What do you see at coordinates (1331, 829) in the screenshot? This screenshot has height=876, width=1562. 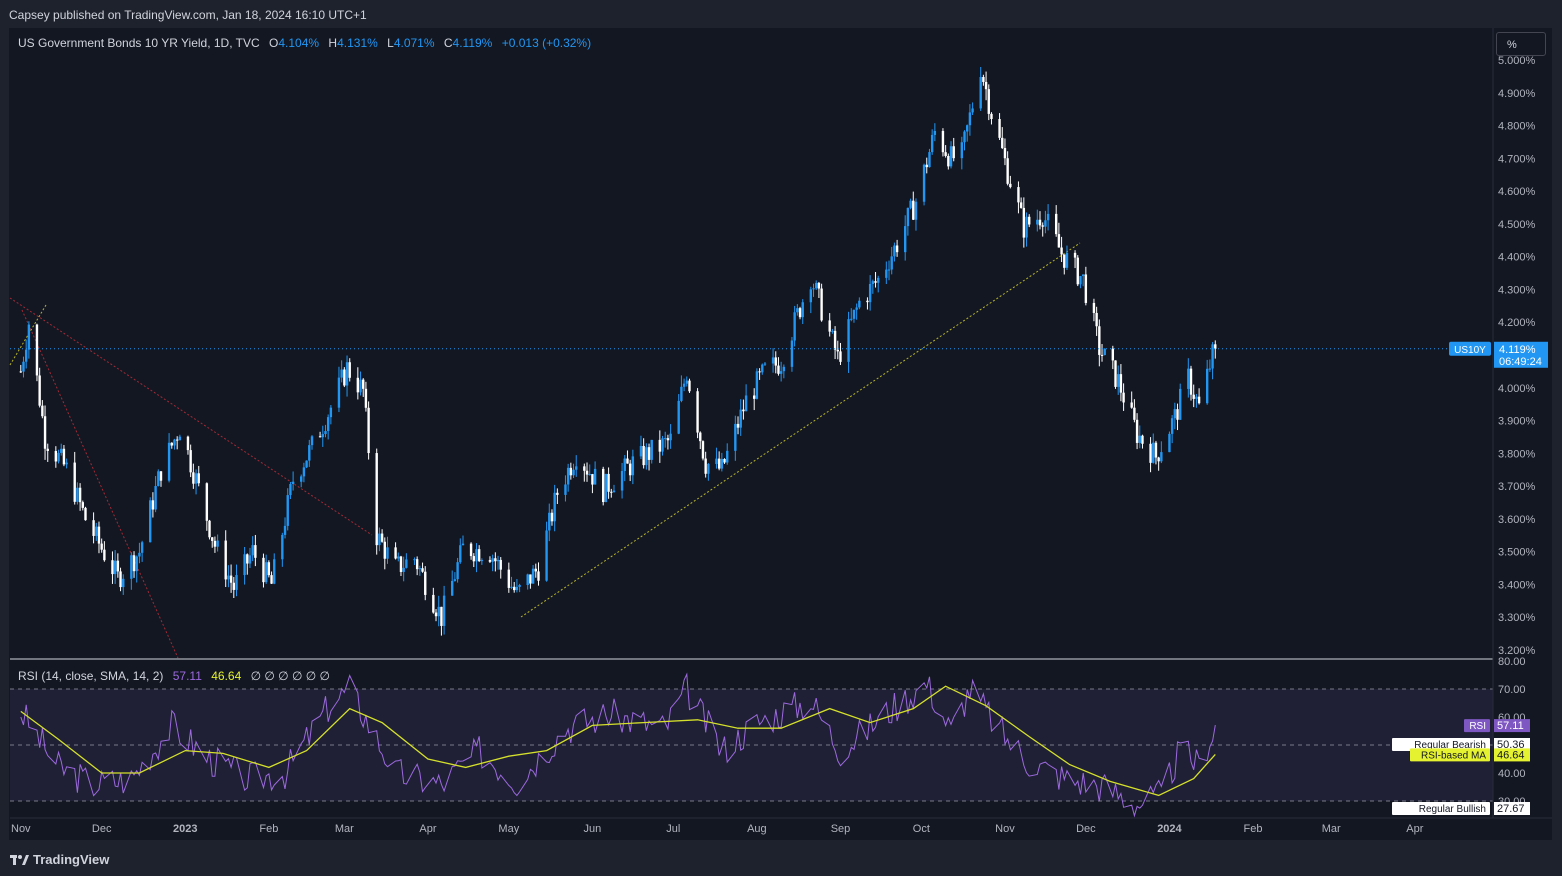 I see `time-axis-tick: Mar` at bounding box center [1331, 829].